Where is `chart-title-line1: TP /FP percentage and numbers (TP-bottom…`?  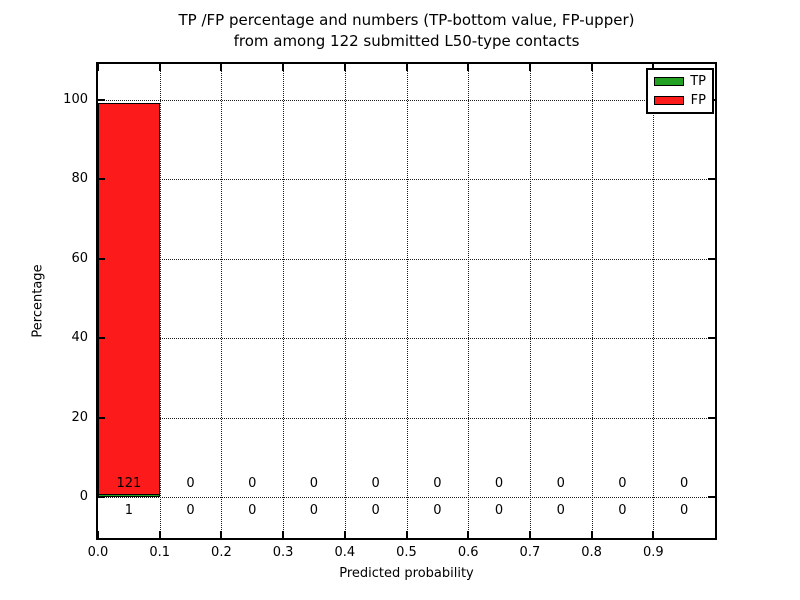 chart-title-line1: TP /FP percentage and numbers (TP-bottom… is located at coordinates (406, 20).